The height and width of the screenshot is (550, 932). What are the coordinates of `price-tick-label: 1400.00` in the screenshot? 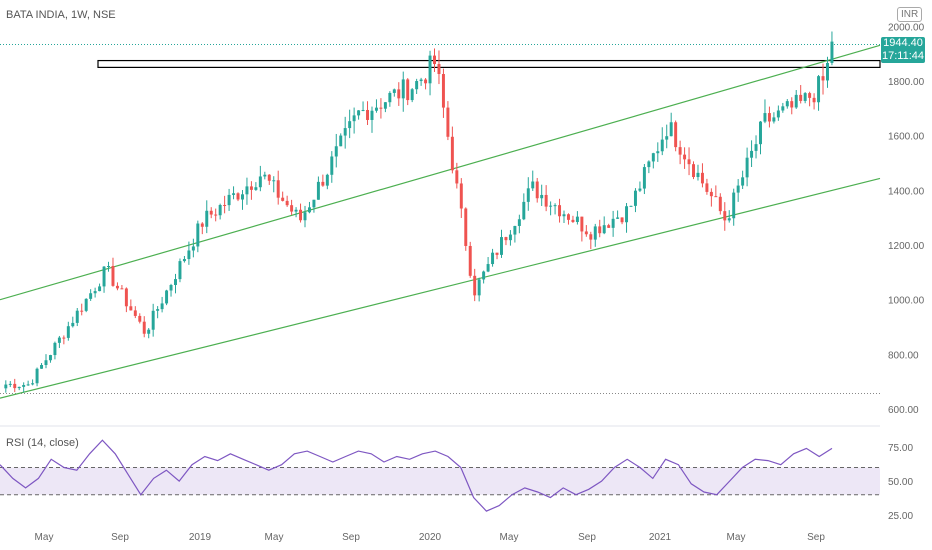 It's located at (906, 191).